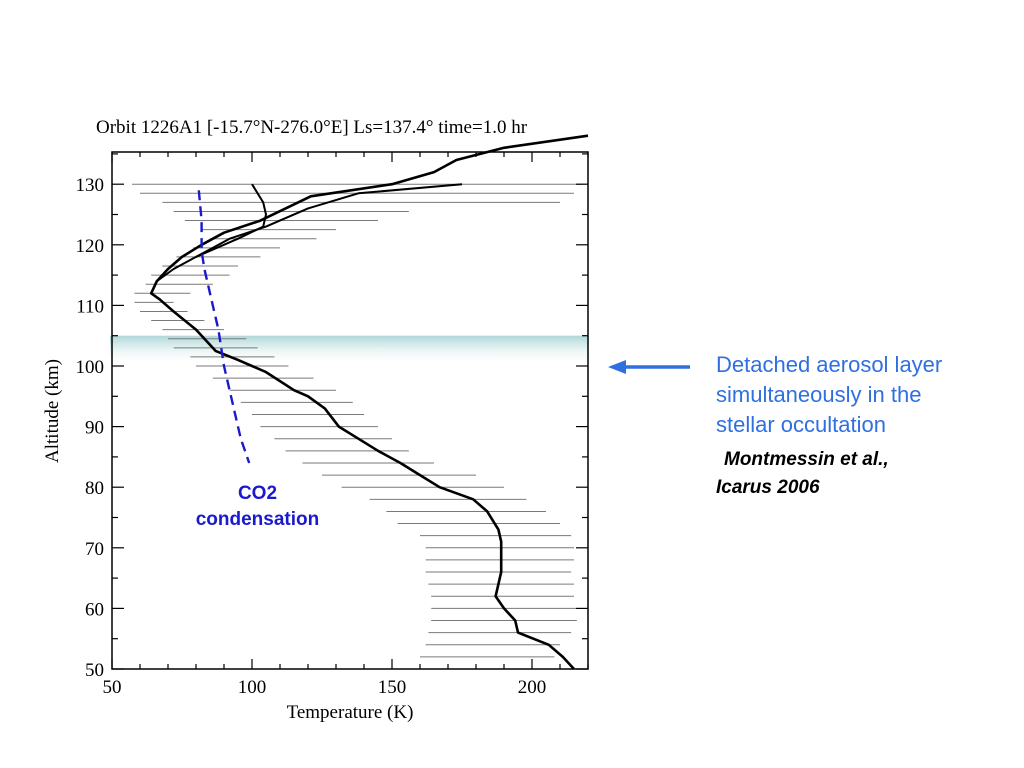 The height and width of the screenshot is (768, 1024). I want to click on aerosol-note-line-3: stellar occultation, so click(801, 424).